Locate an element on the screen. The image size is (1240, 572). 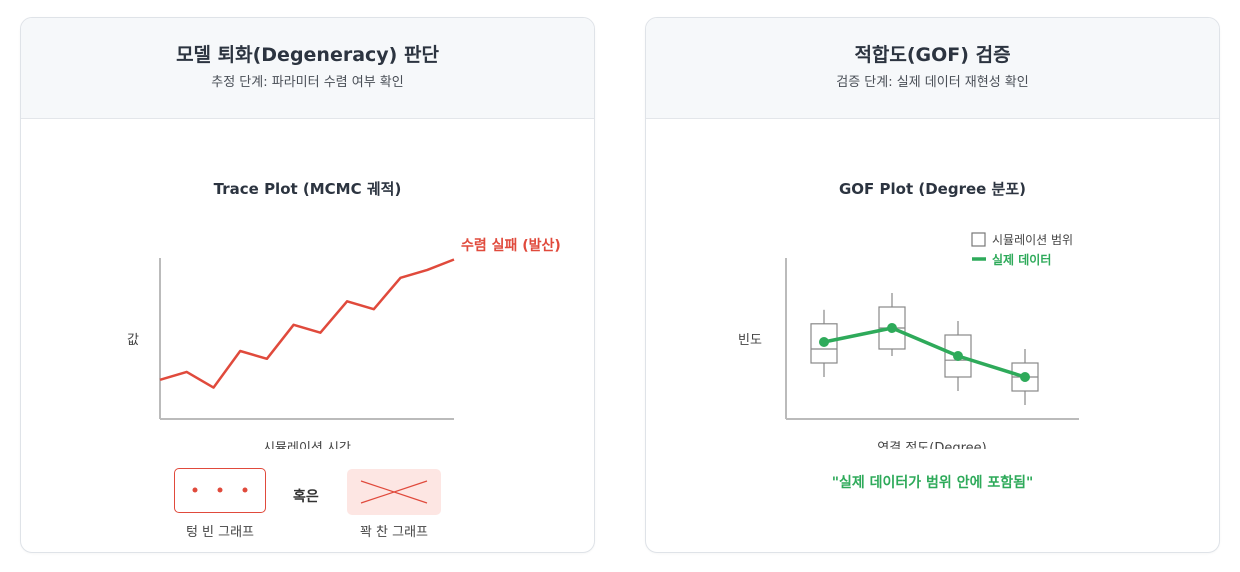
trace-plot: 값 시뮬레이션 시간 수렴 실패 (발산) is located at coordinates (344, 343).